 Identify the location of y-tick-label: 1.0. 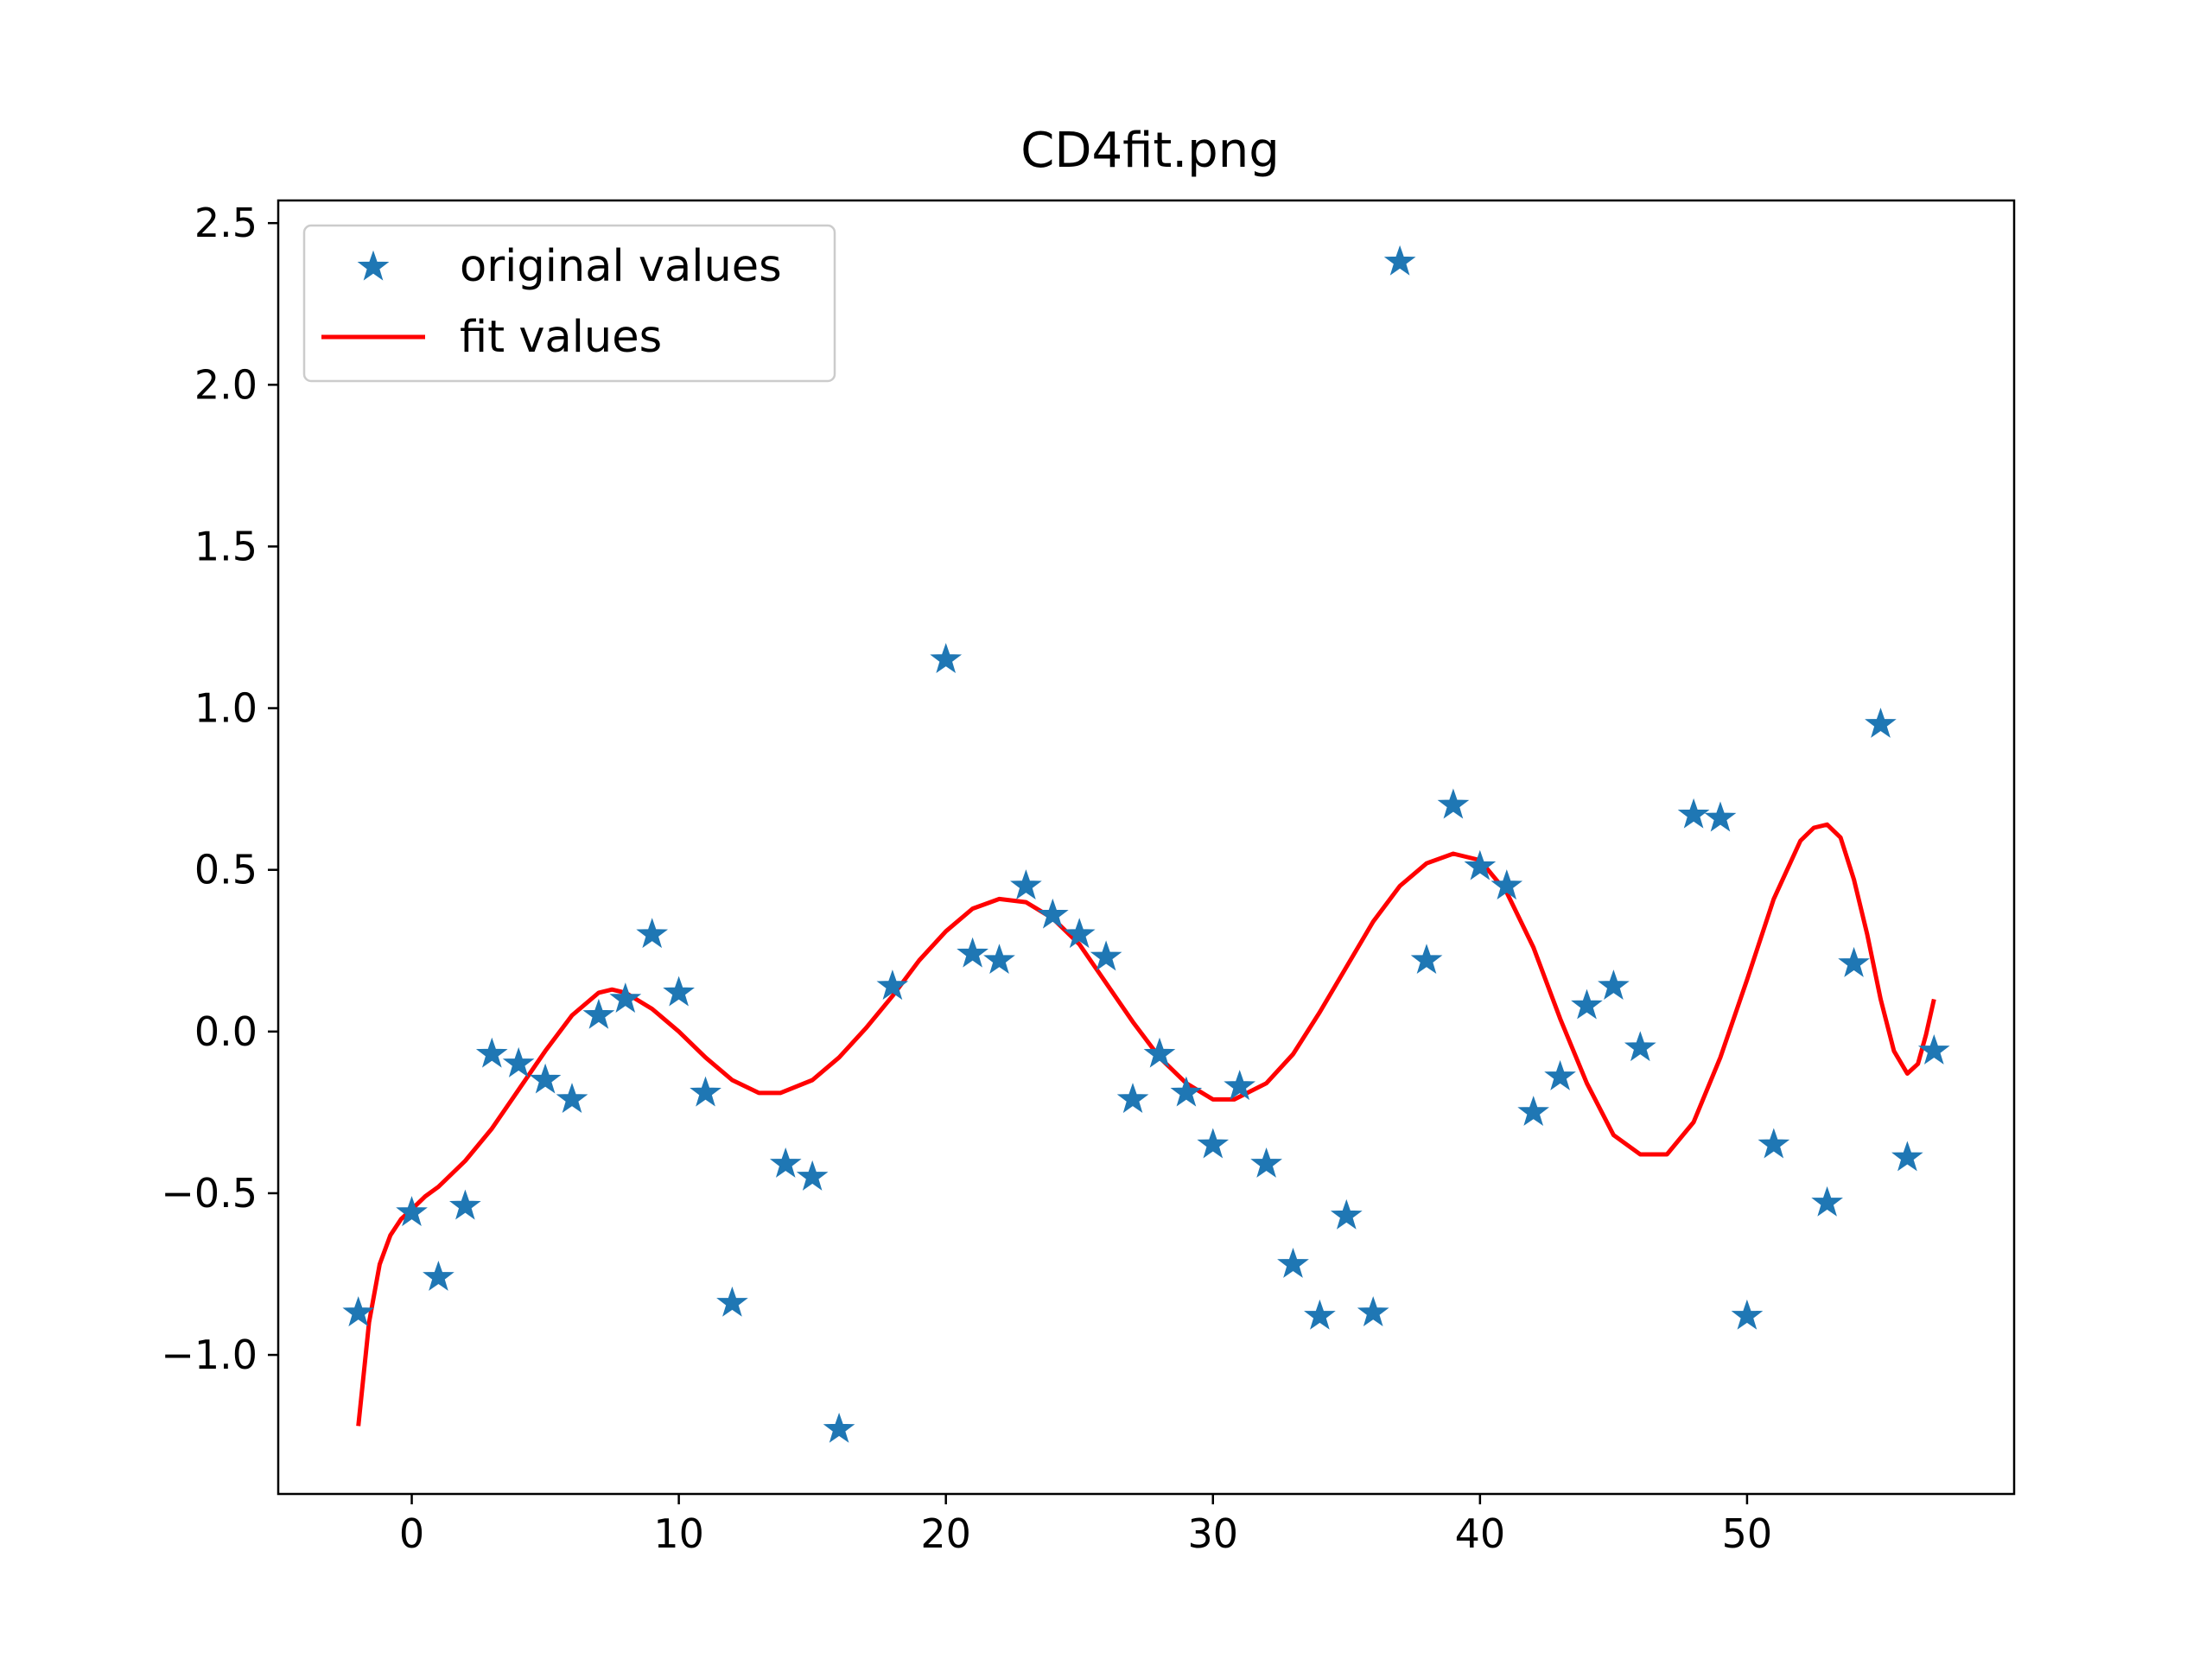
(225, 708).